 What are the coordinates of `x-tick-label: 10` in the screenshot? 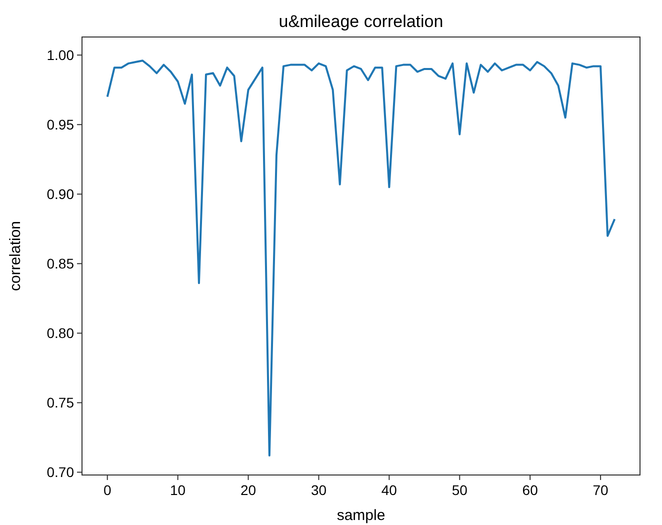 It's located at (178, 490).